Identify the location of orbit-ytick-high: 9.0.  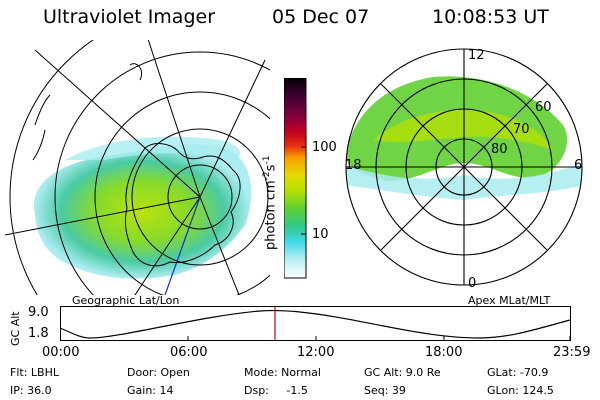
(38, 312).